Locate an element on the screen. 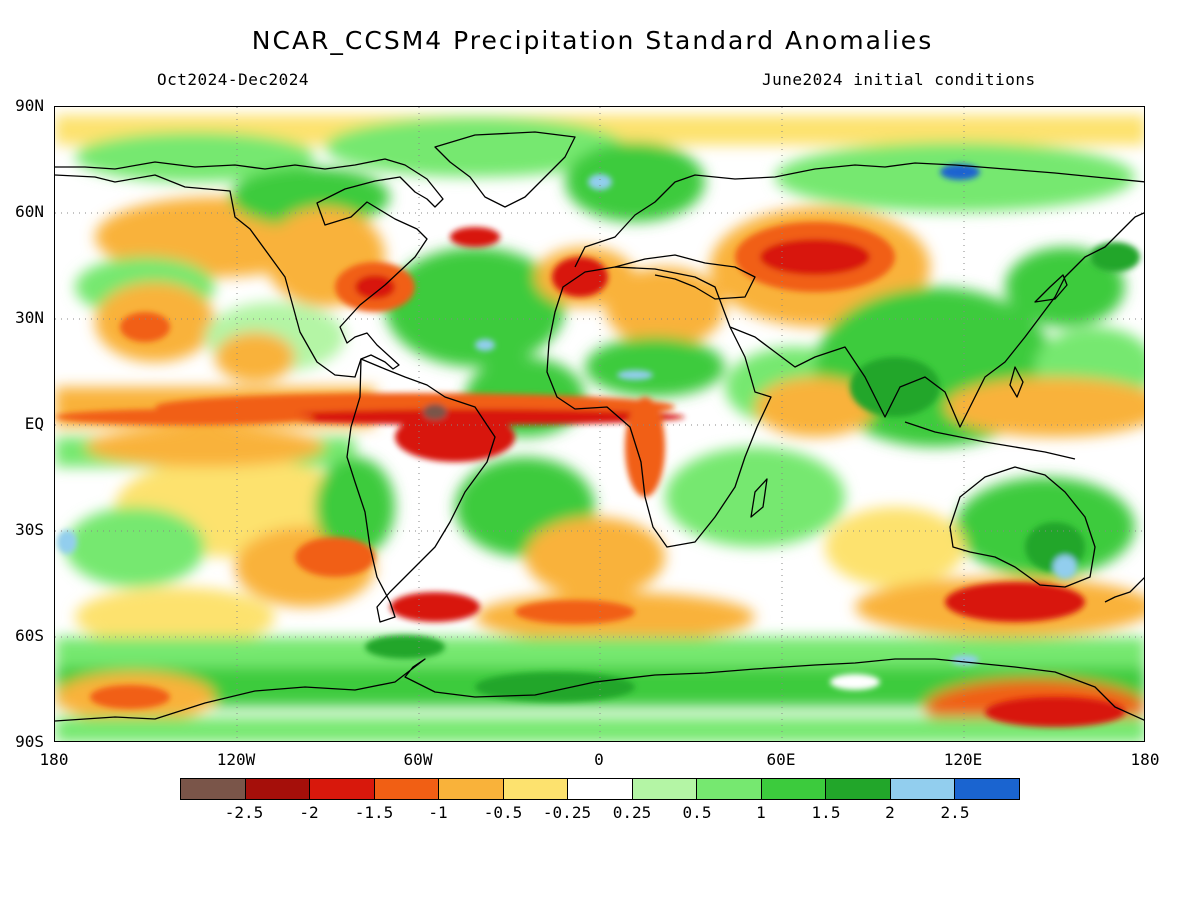 The width and height of the screenshot is (1200, 900). colorbar is located at coordinates (600, 789).